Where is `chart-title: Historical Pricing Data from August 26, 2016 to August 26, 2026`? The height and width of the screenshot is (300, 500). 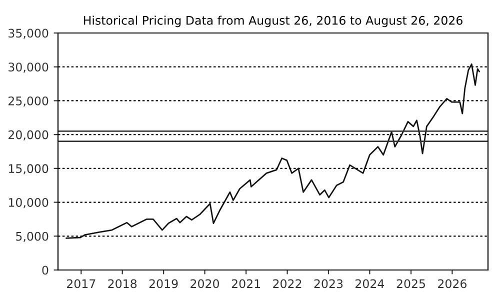
chart-title: Historical Pricing Data from August 26, 2016 to August 26, 2026 is located at coordinates (273, 22).